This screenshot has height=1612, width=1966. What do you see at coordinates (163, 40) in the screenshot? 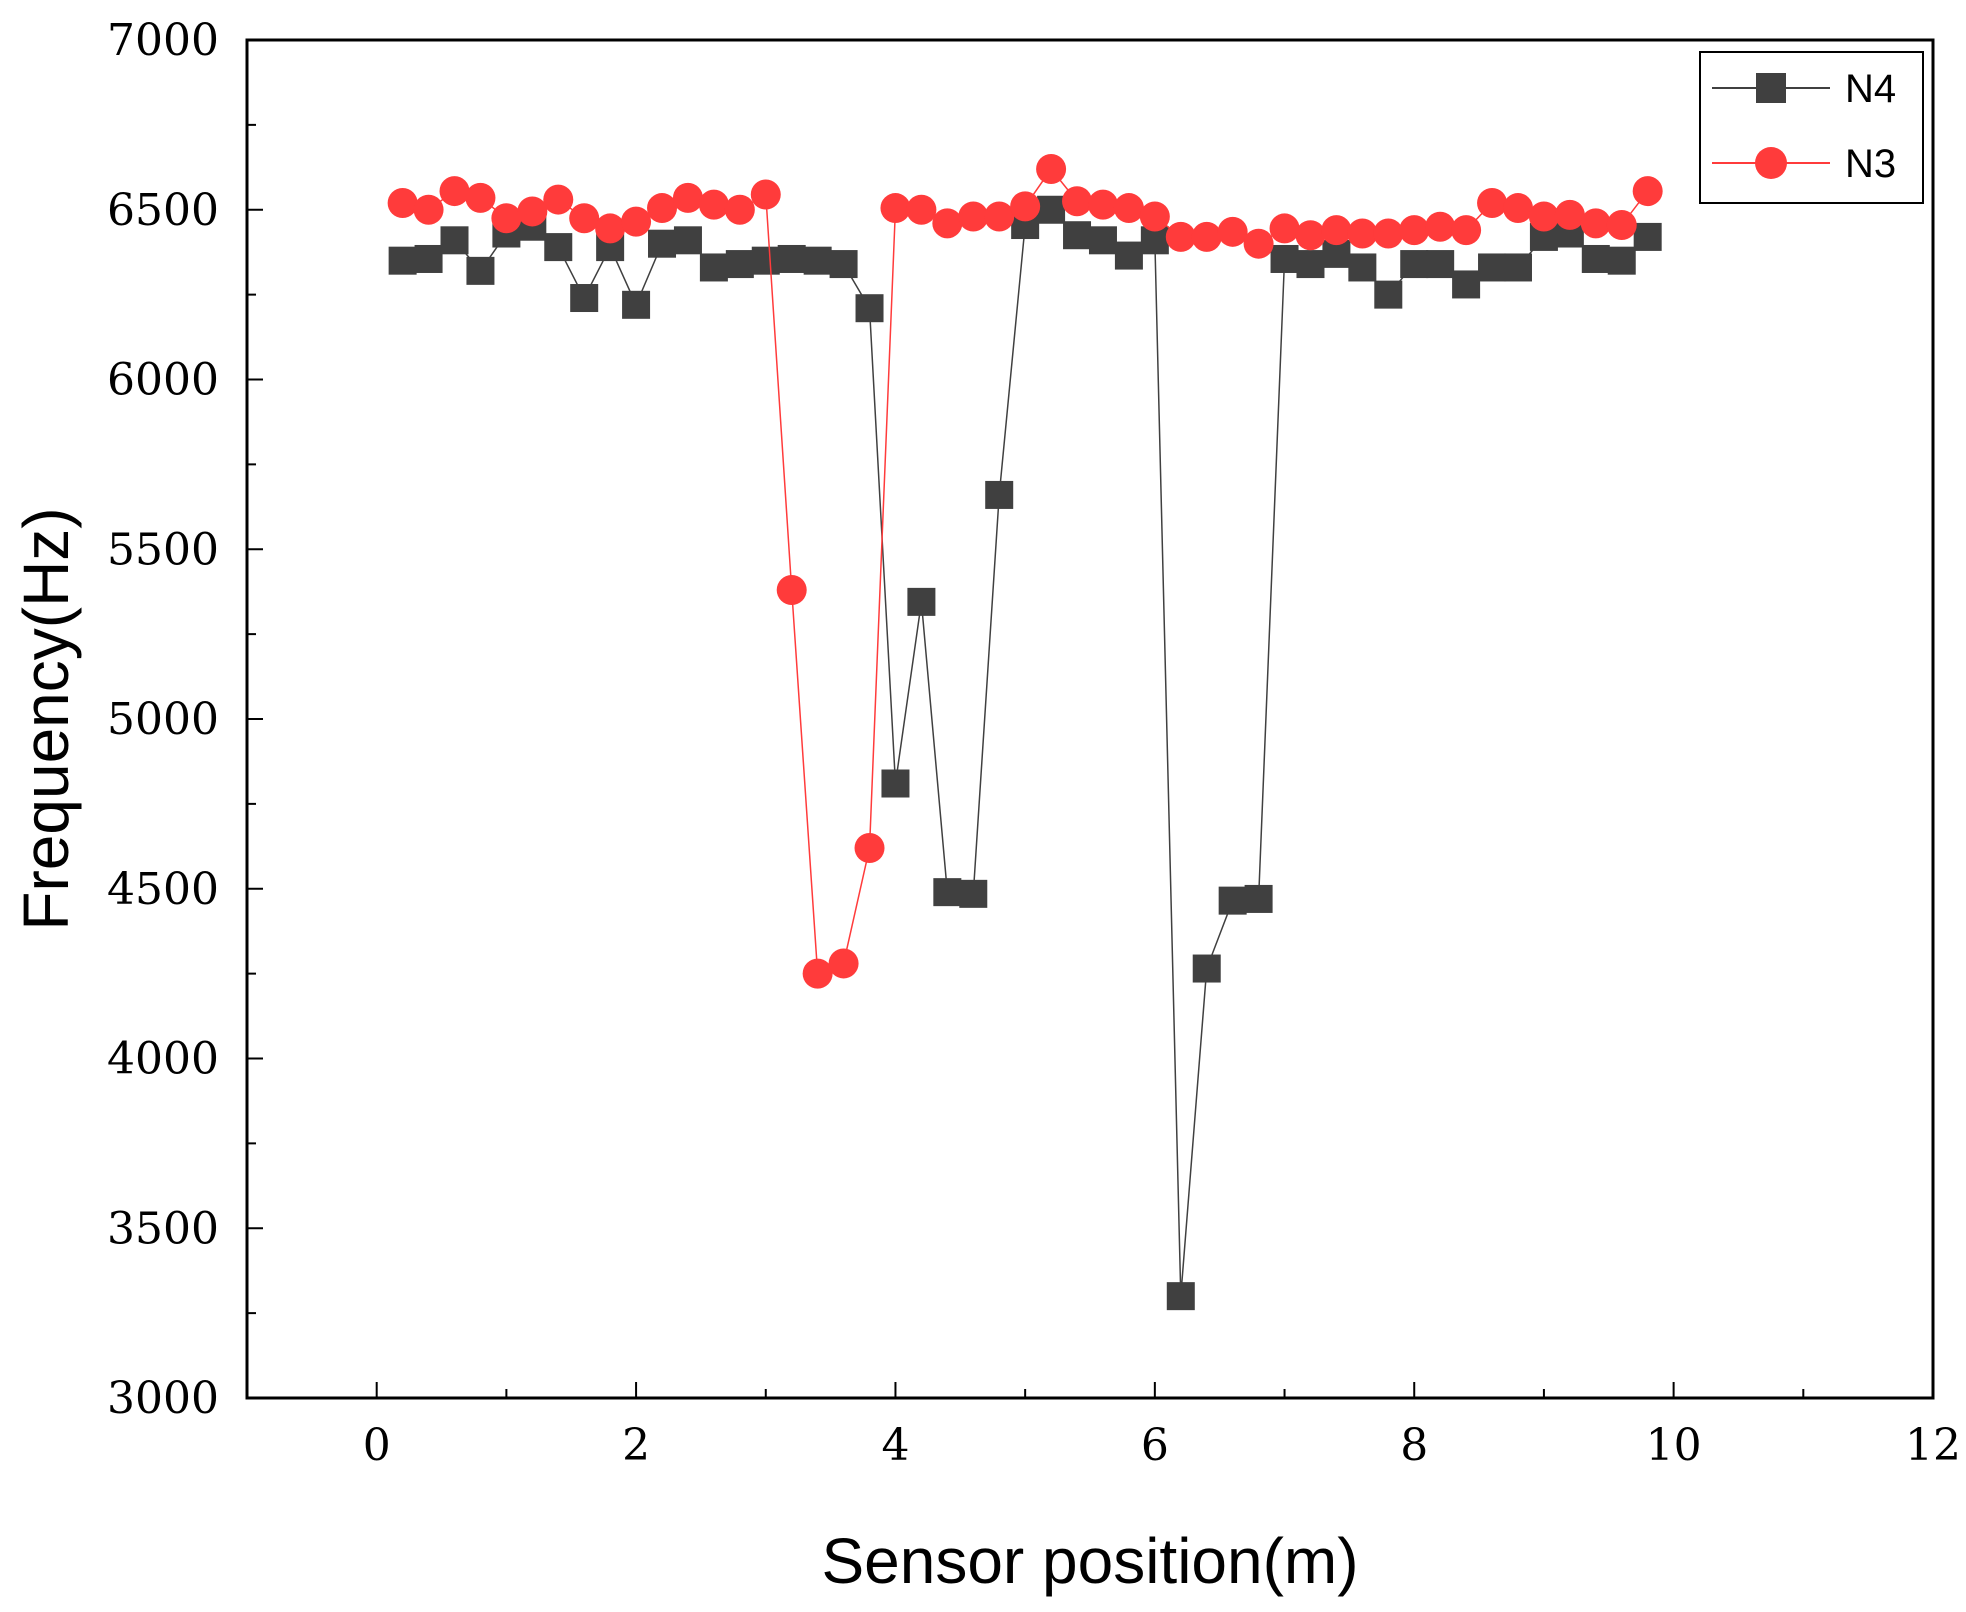
I see `y-tick-label: 7000` at bounding box center [163, 40].